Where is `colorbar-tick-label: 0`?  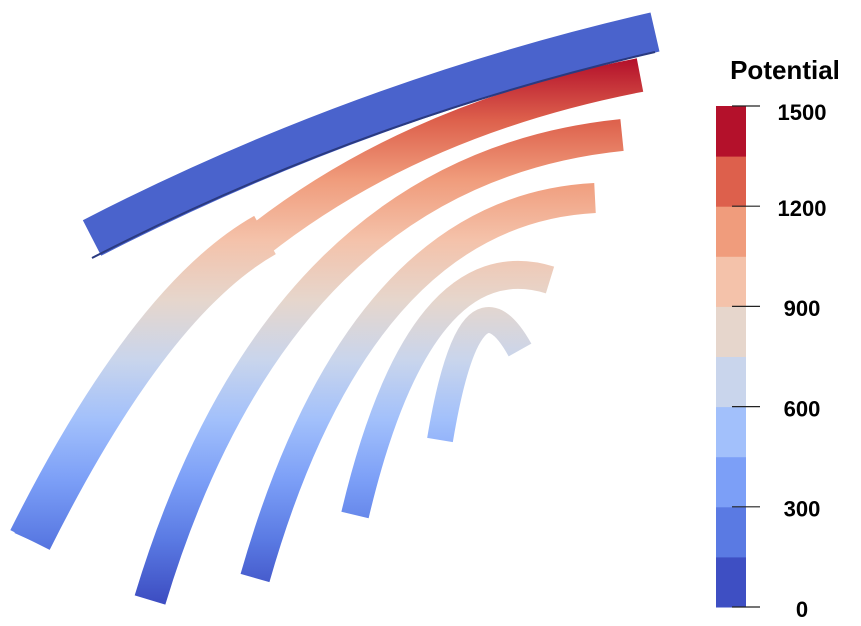 colorbar-tick-label: 0 is located at coordinates (802, 609).